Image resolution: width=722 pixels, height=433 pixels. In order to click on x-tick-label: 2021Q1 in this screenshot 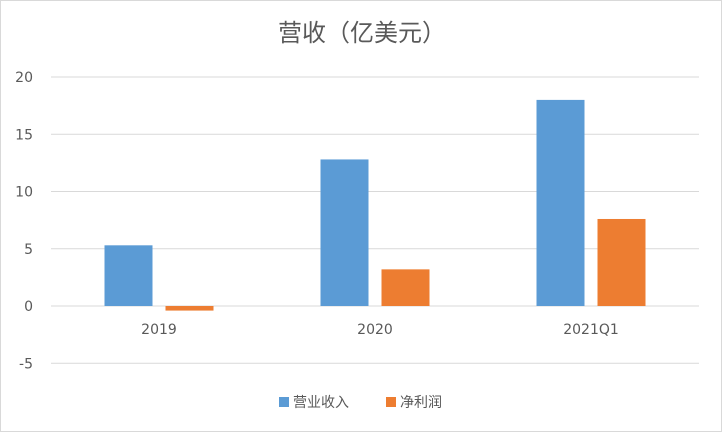, I will do `click(591, 330)`.